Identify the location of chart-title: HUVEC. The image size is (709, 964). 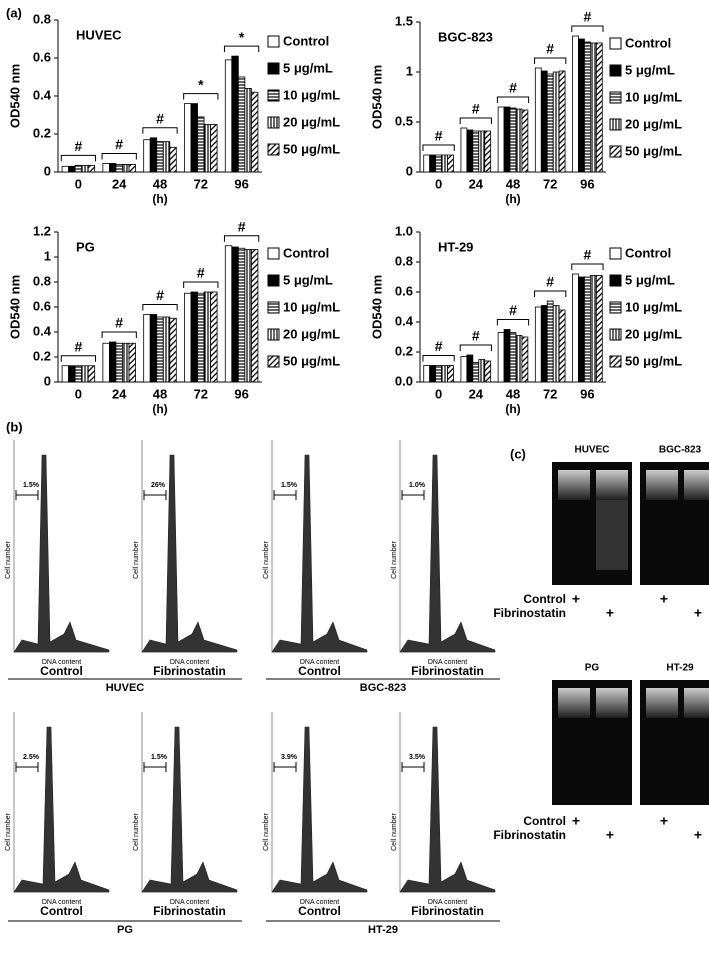
(99, 34).